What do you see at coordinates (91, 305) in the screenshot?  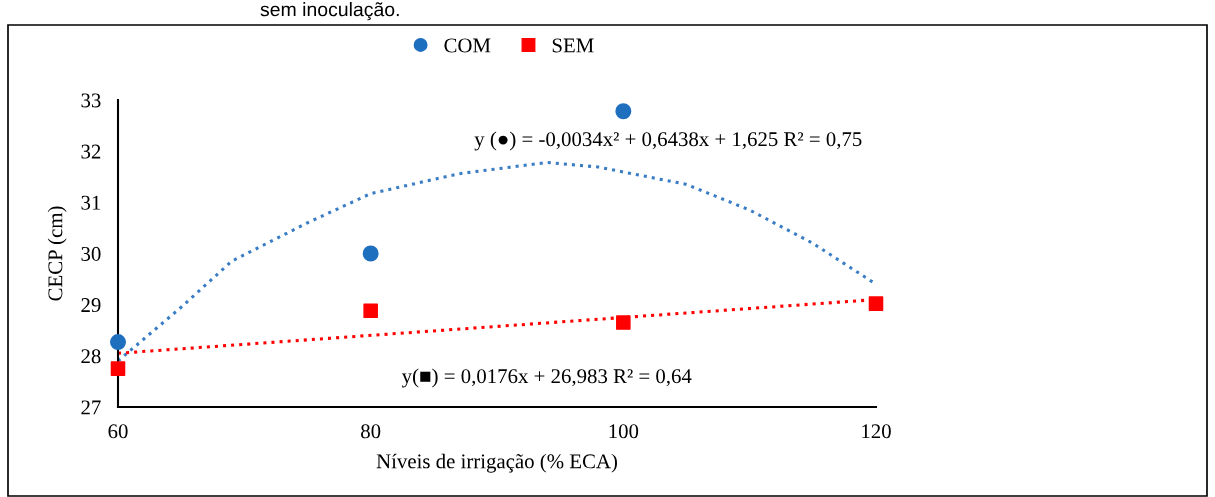 I see `y-tick-label: 29` at bounding box center [91, 305].